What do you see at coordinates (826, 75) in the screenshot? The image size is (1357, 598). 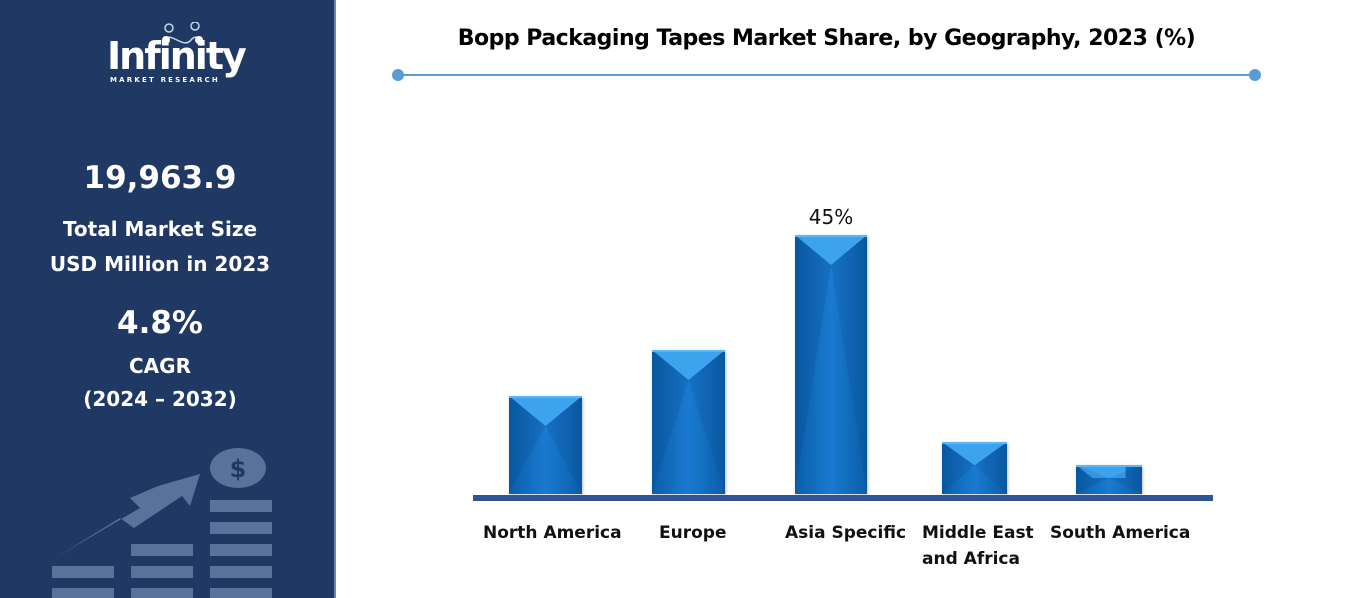 I see `title-divider` at bounding box center [826, 75].